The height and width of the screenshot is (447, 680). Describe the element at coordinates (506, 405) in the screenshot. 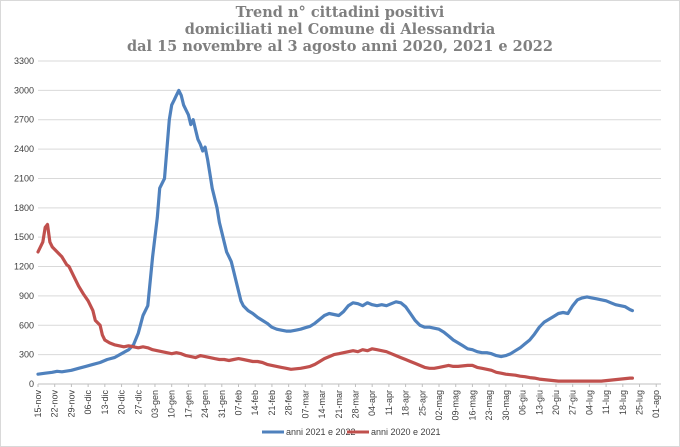

I see `x-tick-label: 30-mag` at that location.